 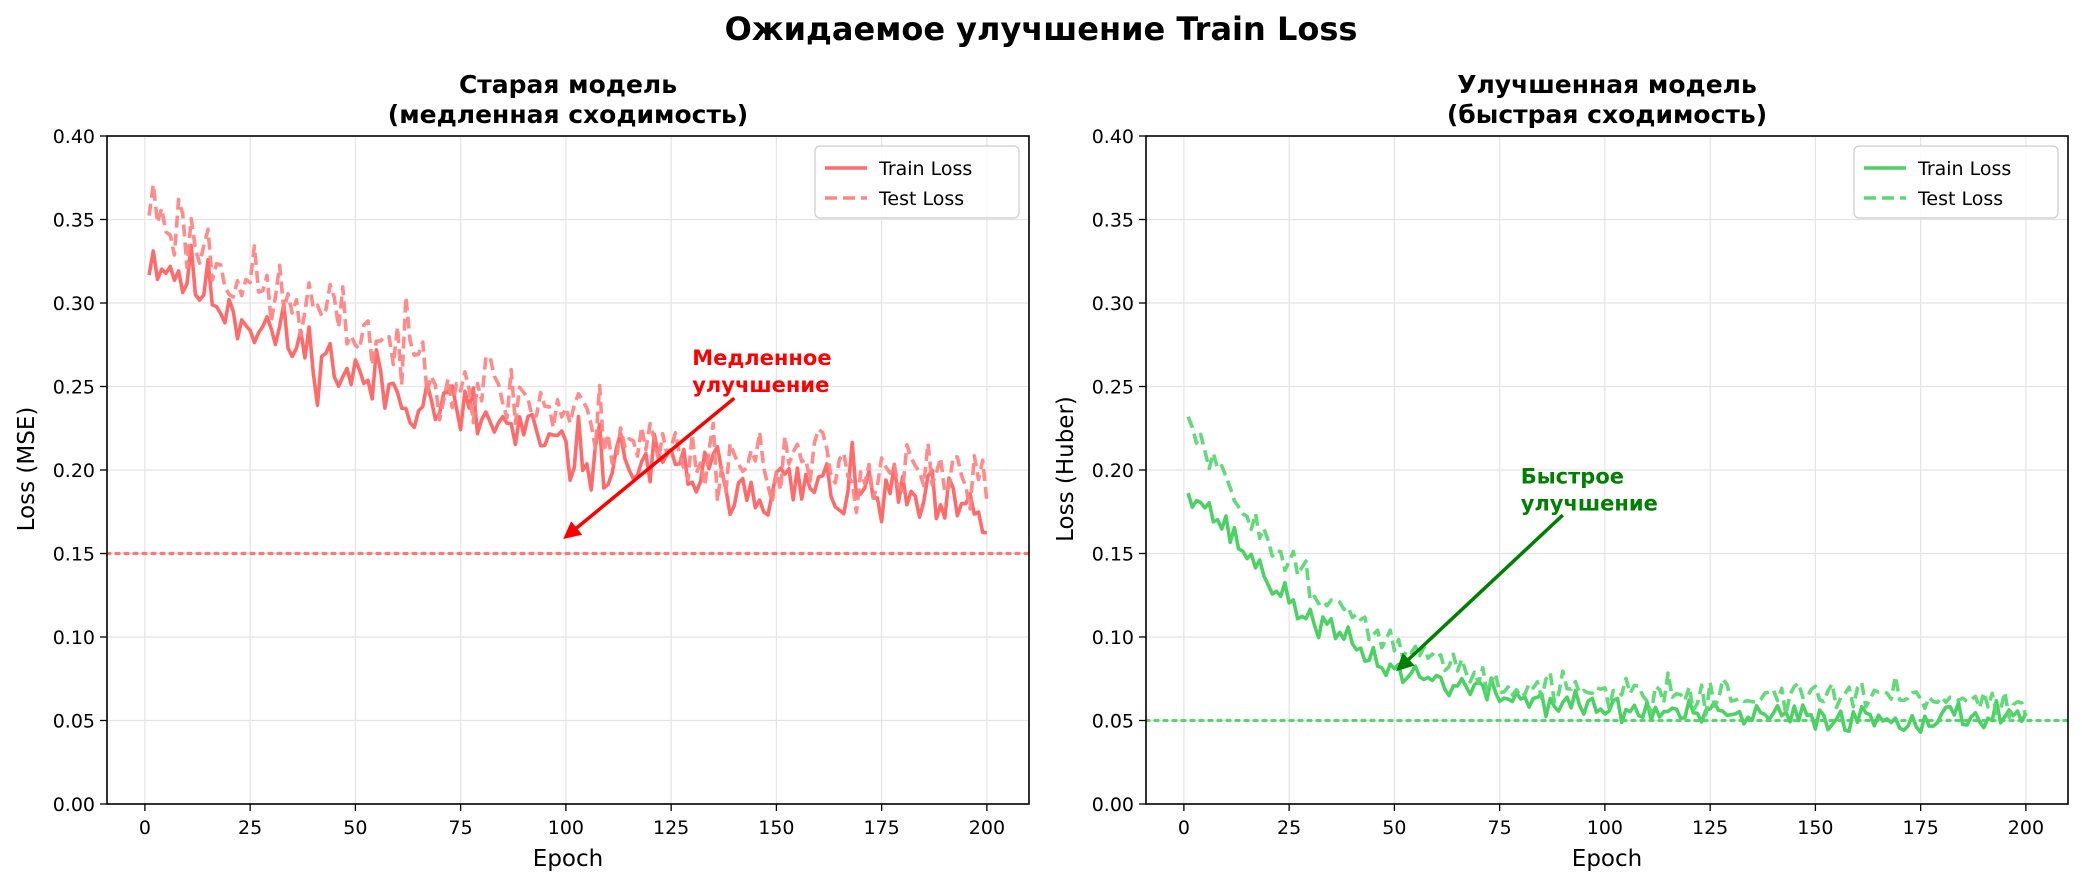 What do you see at coordinates (1184, 828) in the screenshot?
I see `improved-model-x-tick-label: 0` at bounding box center [1184, 828].